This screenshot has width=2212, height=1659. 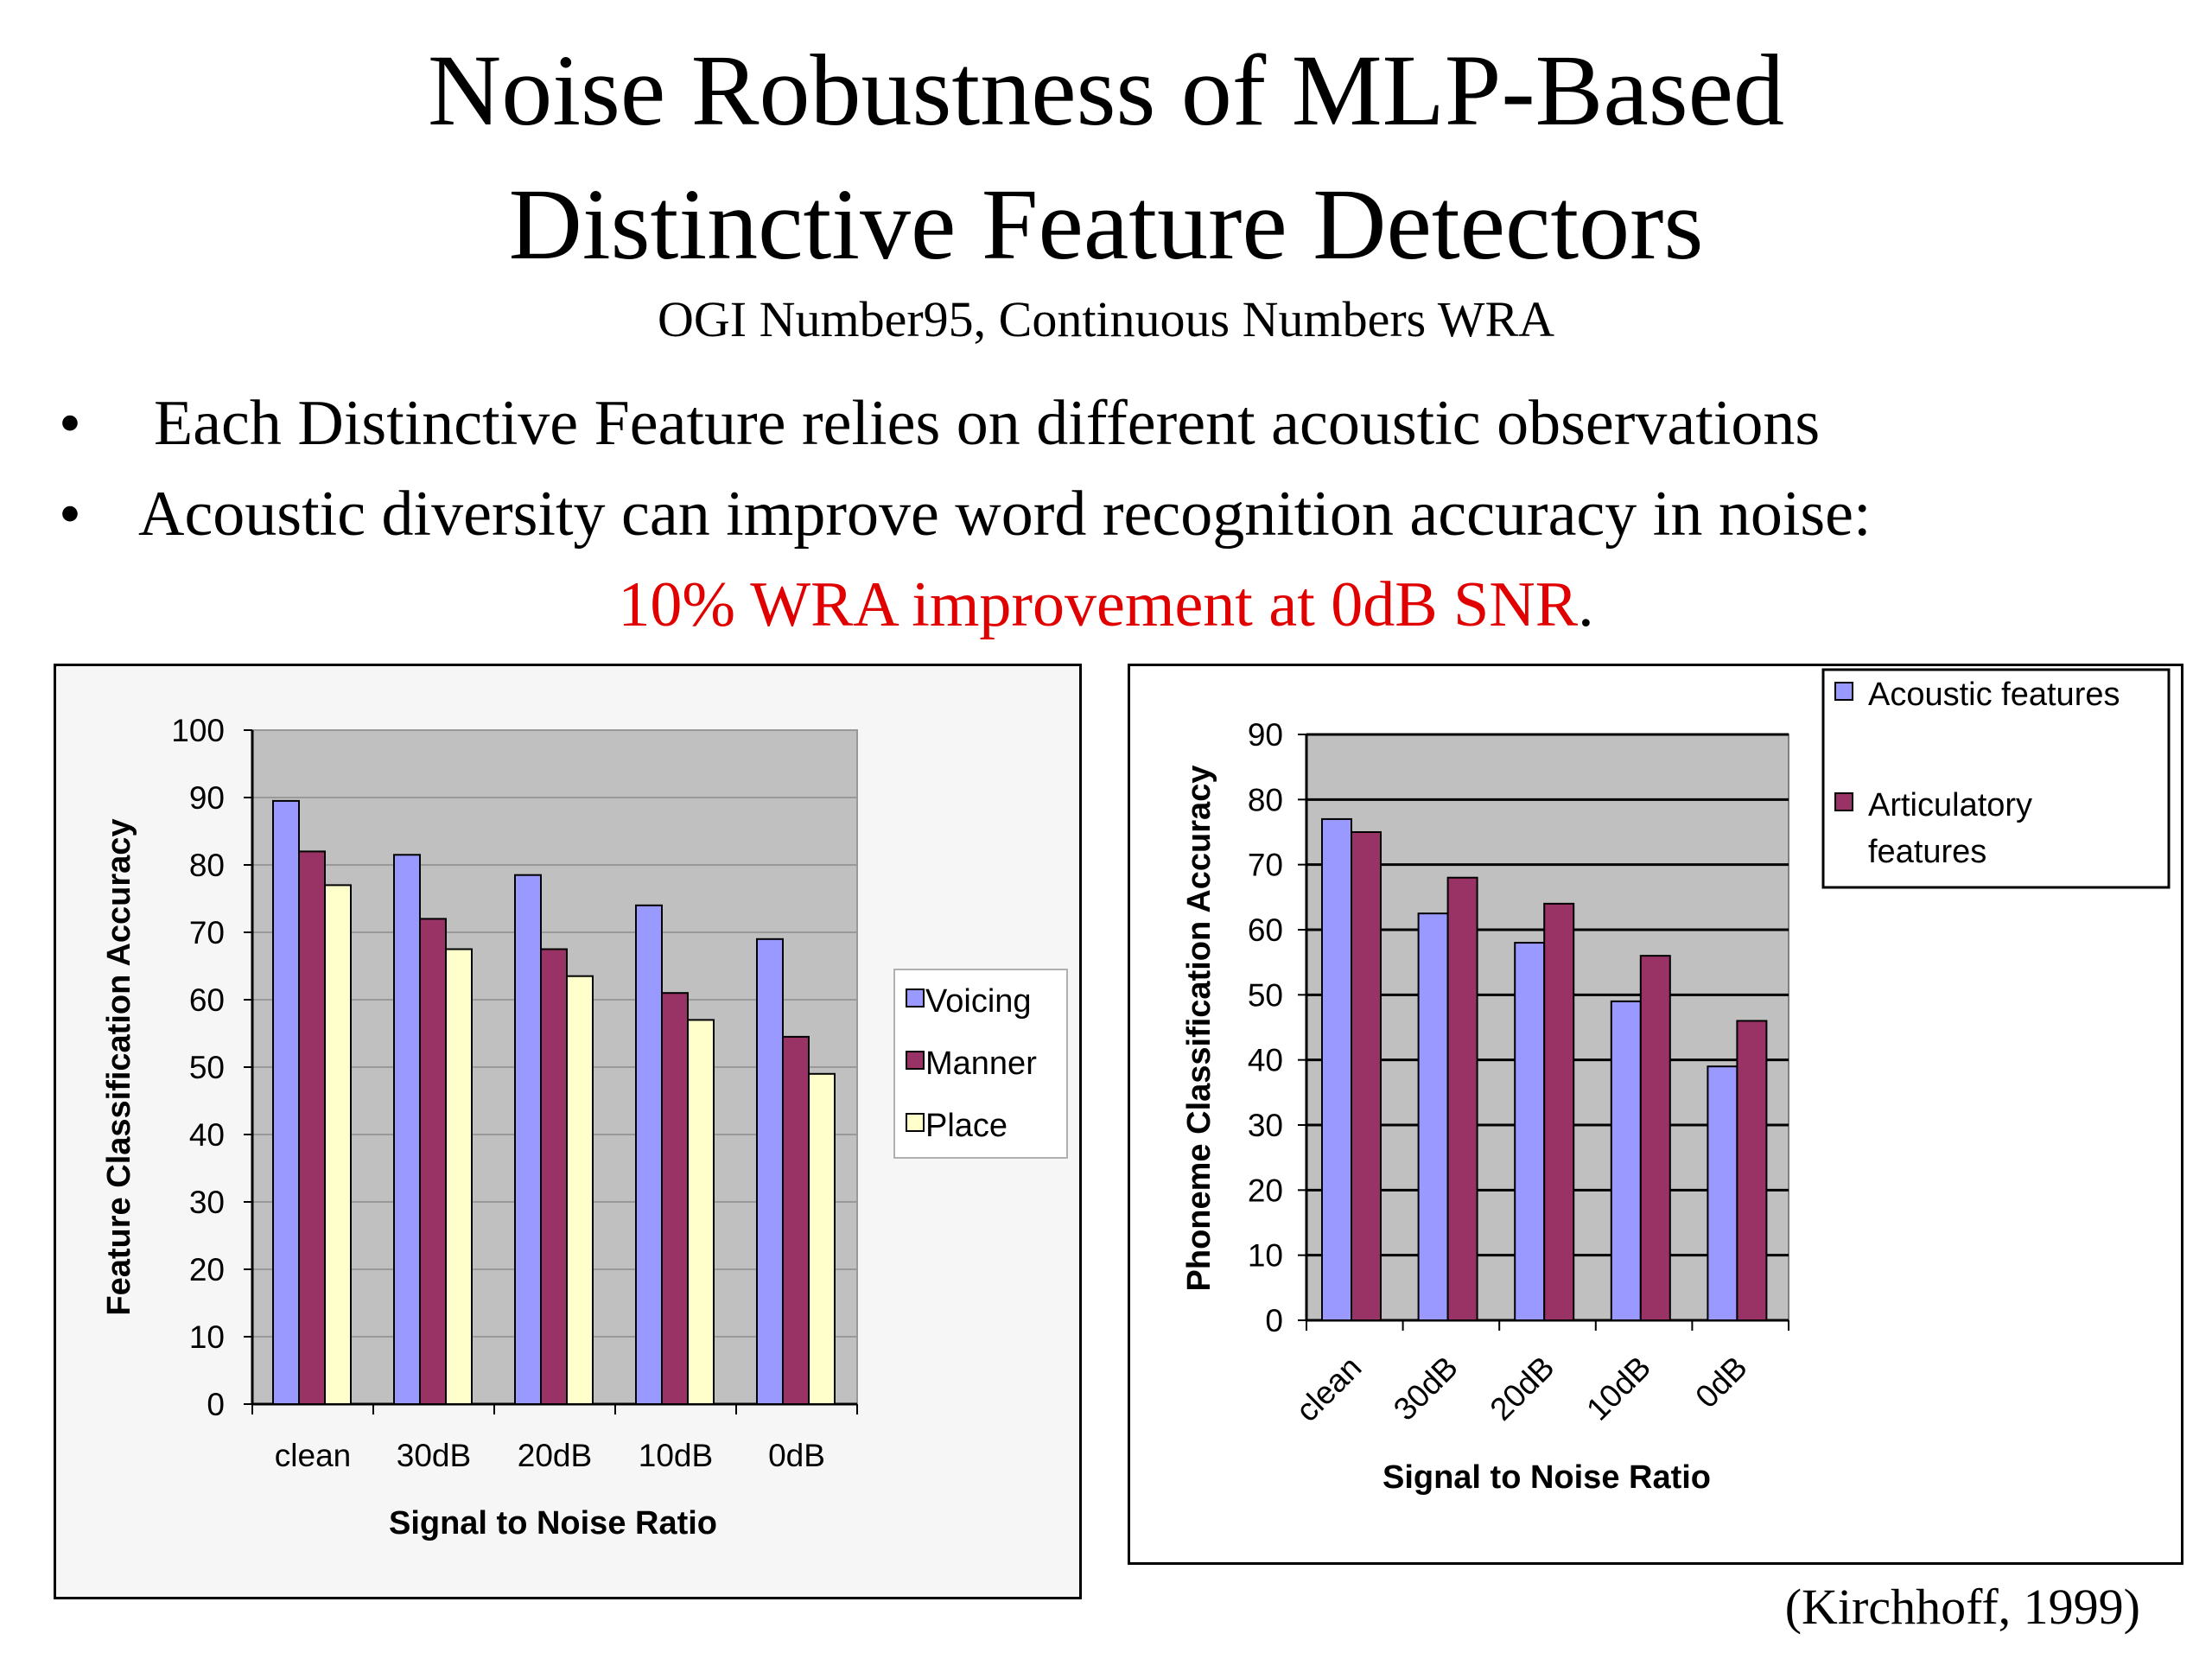 What do you see at coordinates (675, 1198) in the screenshot?
I see `left-chart-bar-manner-10db` at bounding box center [675, 1198].